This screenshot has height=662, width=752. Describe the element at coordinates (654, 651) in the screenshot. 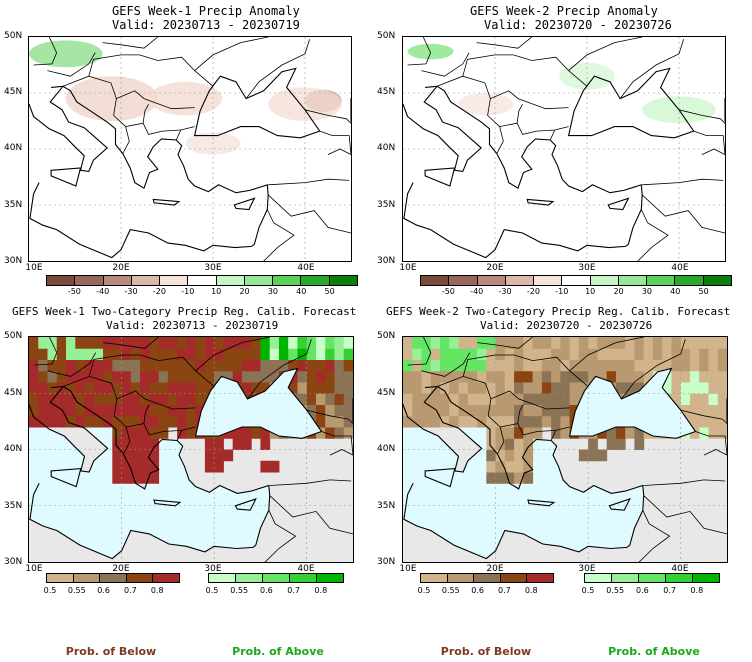

I see `prob-above-label: Prob. of Above` at that location.